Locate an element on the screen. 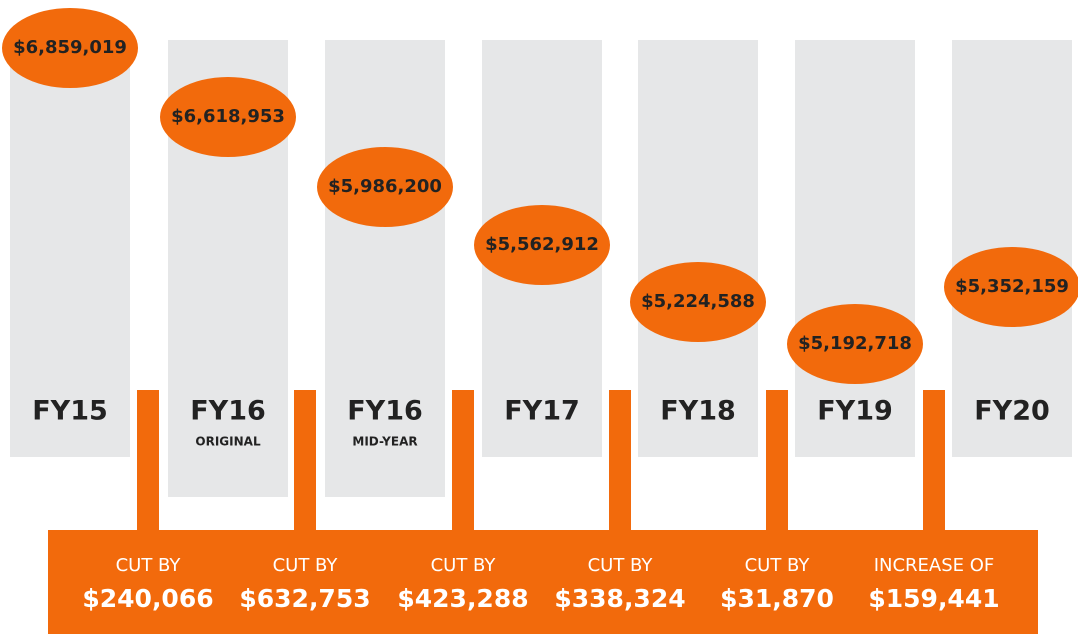  amount: $5,192,718 is located at coordinates (855, 343).